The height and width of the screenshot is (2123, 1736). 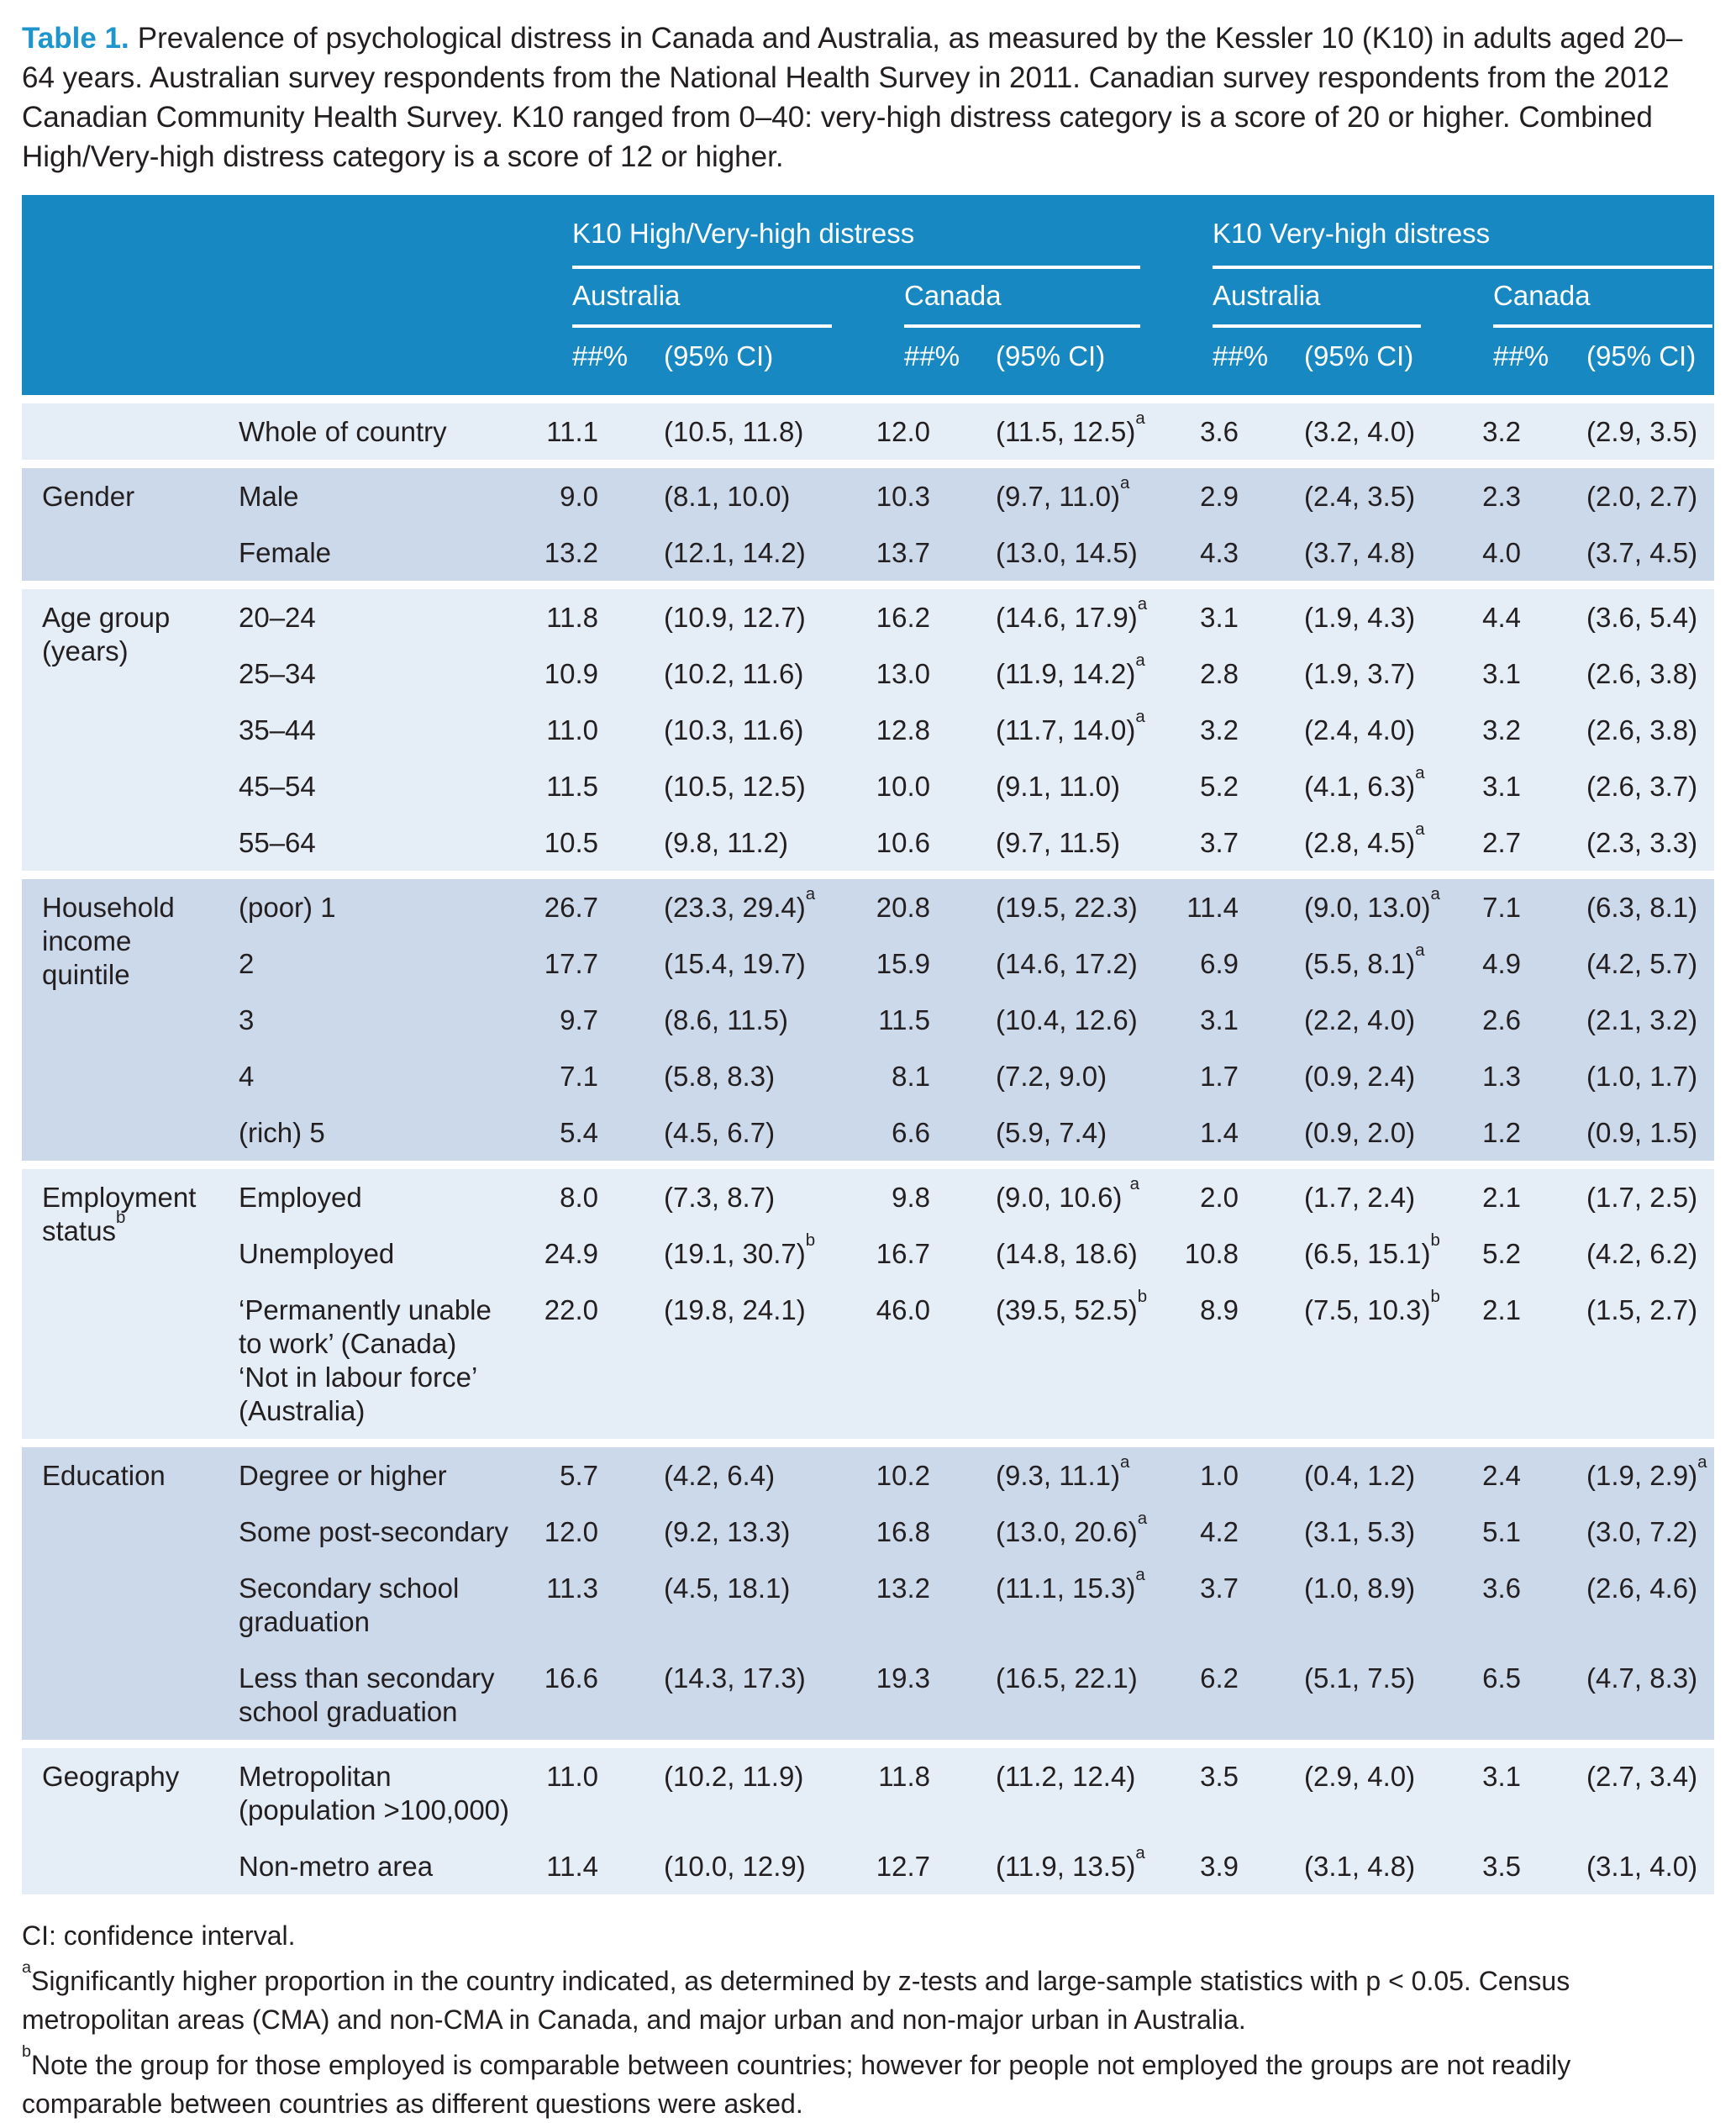 What do you see at coordinates (589, 1134) in the screenshot?
I see `value-cell: 5.4` at bounding box center [589, 1134].